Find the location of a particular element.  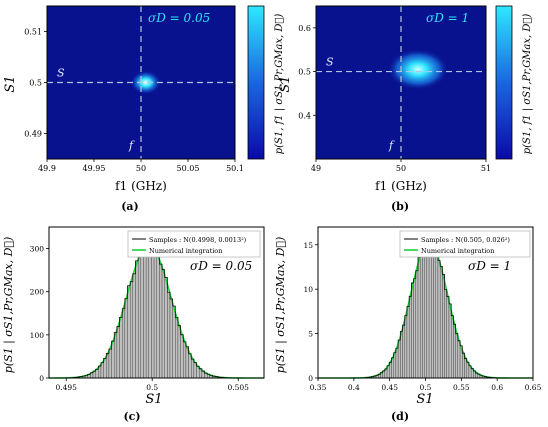

heatmap-b-ytick-label: 0.6 is located at coordinates (304, 28).